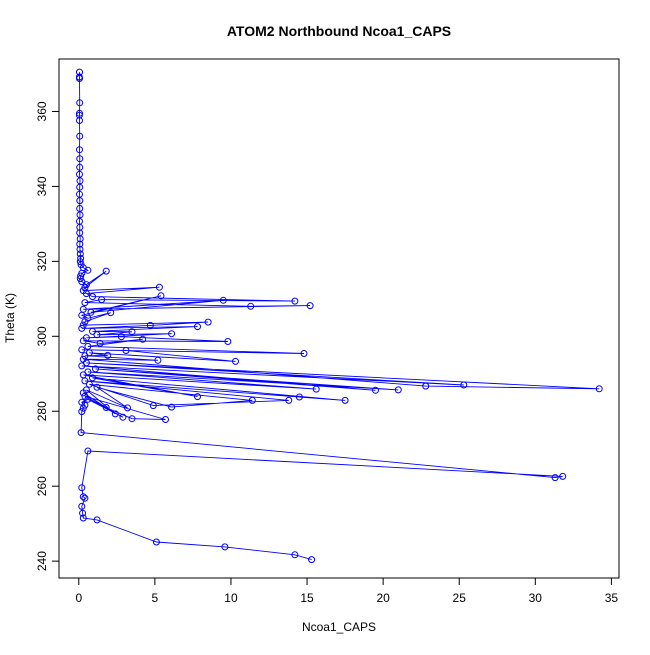 The width and height of the screenshot is (650, 655). What do you see at coordinates (42, 261) in the screenshot?
I see `y-tick-label: 320` at bounding box center [42, 261].